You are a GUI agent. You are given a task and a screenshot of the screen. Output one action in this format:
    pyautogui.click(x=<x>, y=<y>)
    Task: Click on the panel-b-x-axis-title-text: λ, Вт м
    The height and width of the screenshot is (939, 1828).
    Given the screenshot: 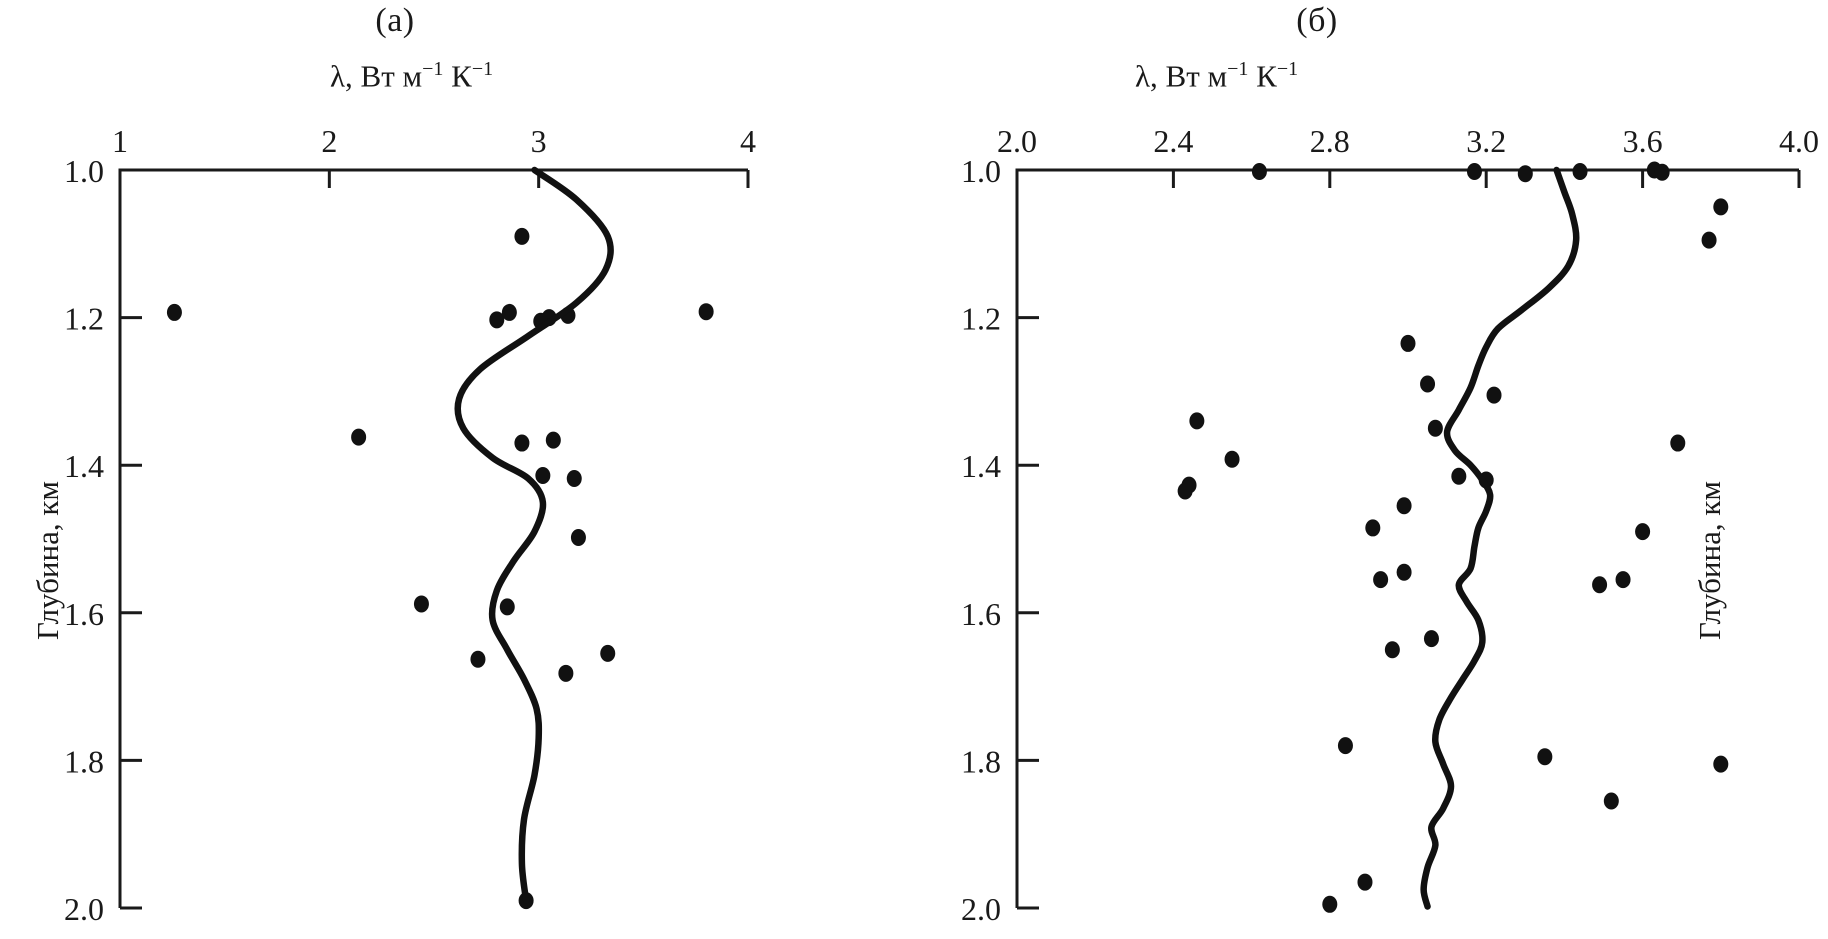 What is the action you would take?
    pyautogui.click(x=1181, y=76)
    